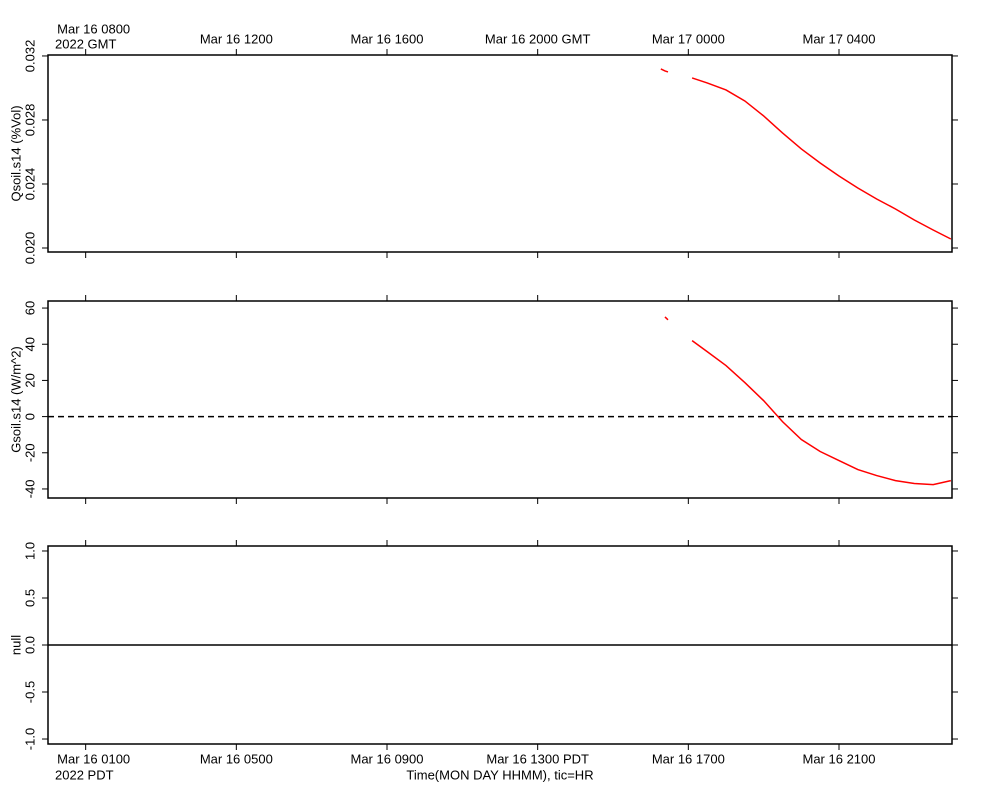  What do you see at coordinates (93, 758) in the screenshot?
I see `x-tick-label: Mar 16 0100` at bounding box center [93, 758].